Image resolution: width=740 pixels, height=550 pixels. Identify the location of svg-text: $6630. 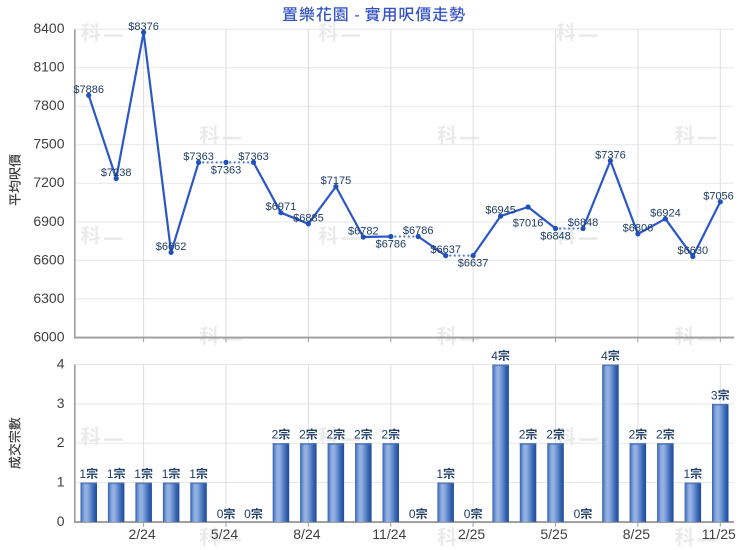
(693, 251).